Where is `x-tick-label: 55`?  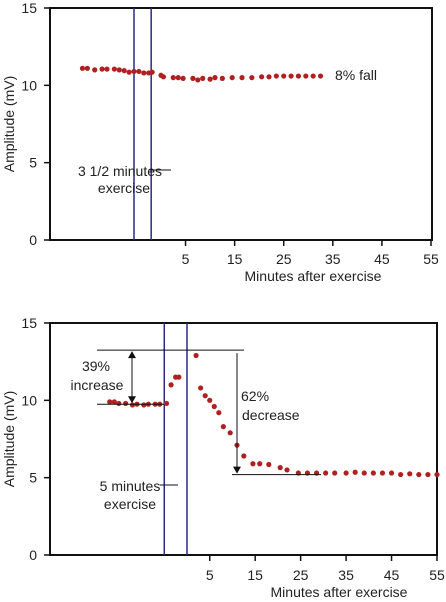
x-tick-label: 55 is located at coordinates (437, 575).